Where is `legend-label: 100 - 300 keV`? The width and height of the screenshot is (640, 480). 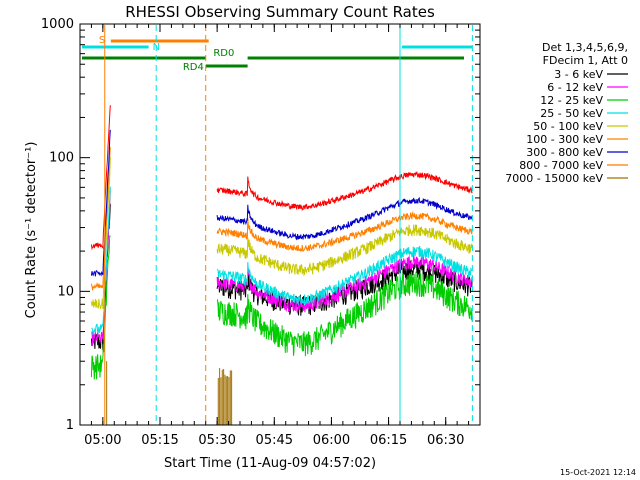
legend-label: 100 - 300 keV is located at coordinates (564, 139).